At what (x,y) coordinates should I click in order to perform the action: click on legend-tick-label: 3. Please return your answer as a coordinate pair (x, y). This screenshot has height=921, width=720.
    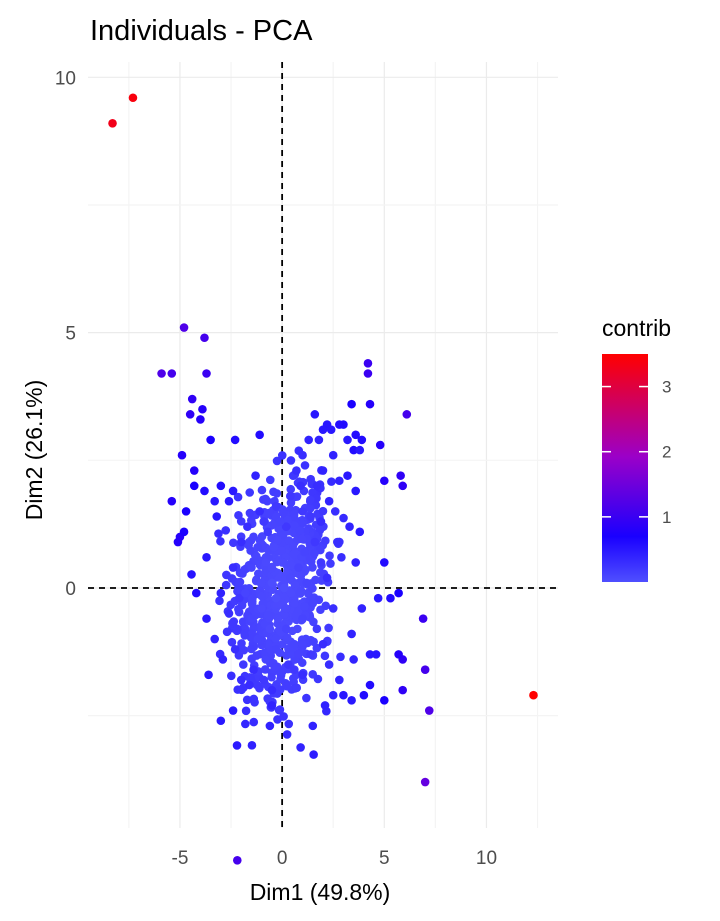
    Looking at the image, I should click on (666, 387).